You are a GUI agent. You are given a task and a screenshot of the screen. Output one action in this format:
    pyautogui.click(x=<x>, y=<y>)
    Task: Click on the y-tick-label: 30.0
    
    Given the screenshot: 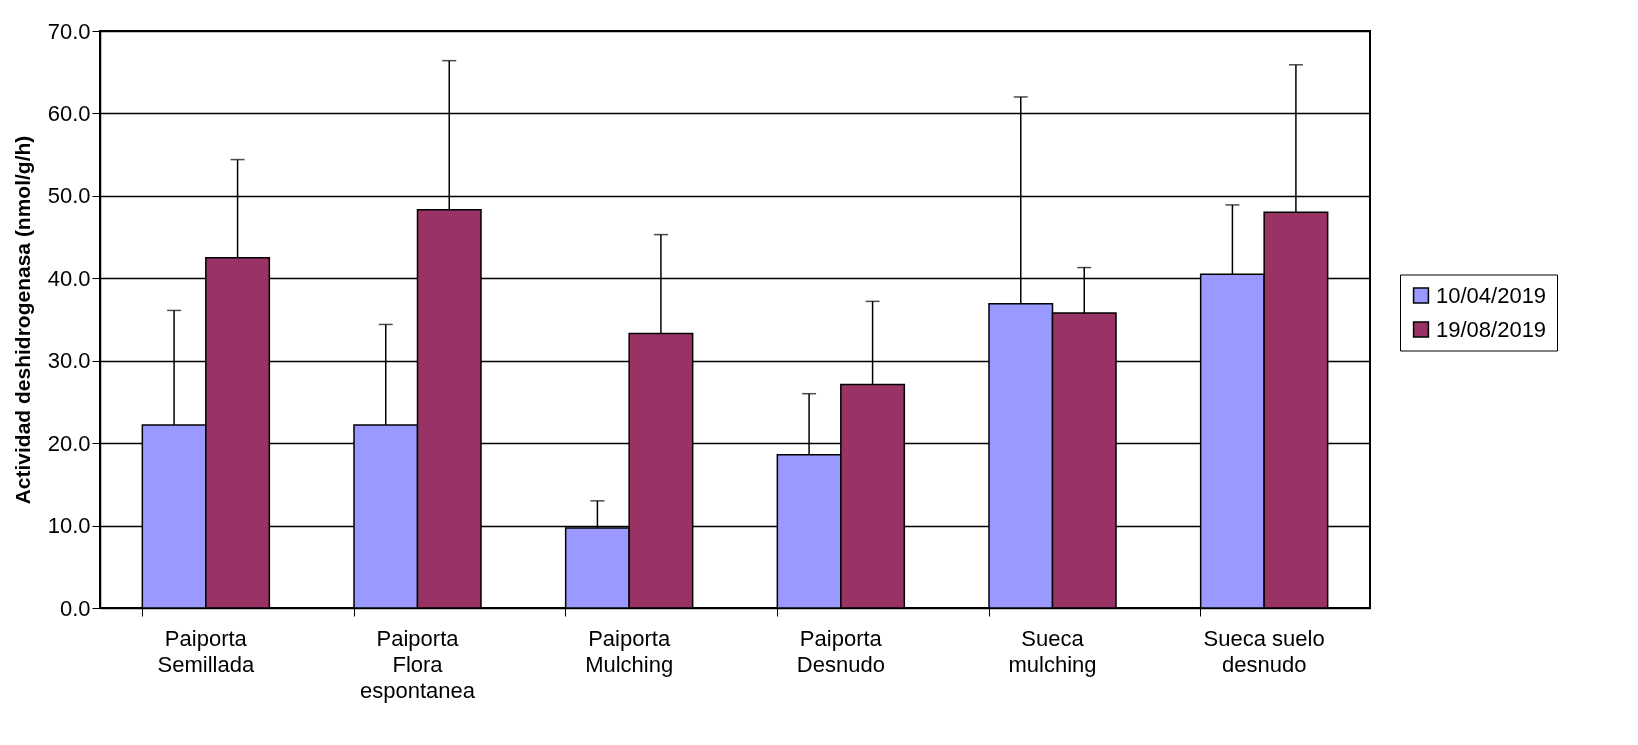 What is the action you would take?
    pyautogui.click(x=69, y=361)
    